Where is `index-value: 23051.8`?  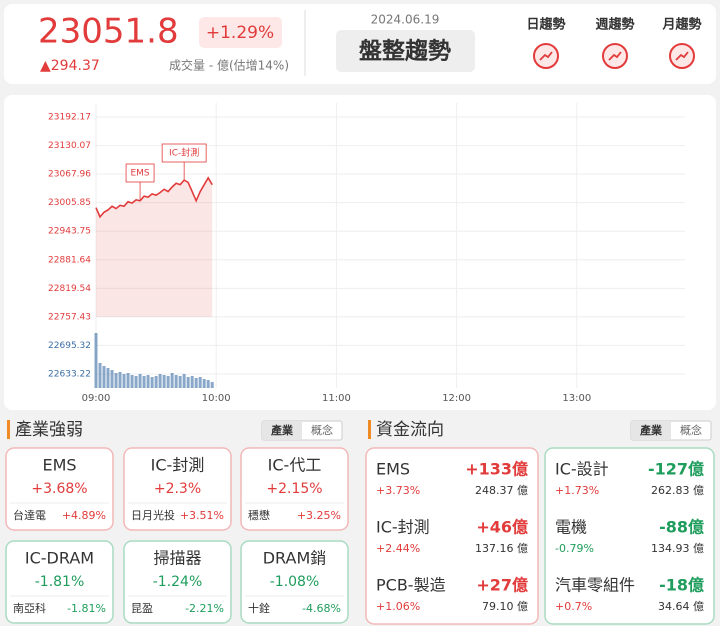
index-value: 23051.8 is located at coordinates (108, 32).